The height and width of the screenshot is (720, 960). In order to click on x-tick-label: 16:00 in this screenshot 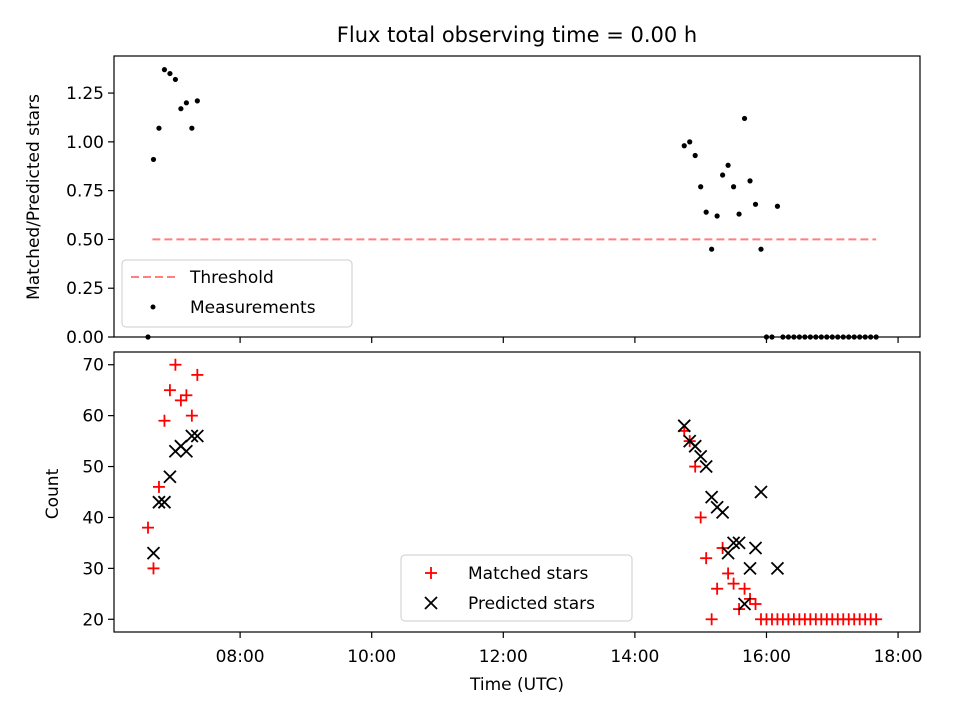, I will do `click(766, 657)`.